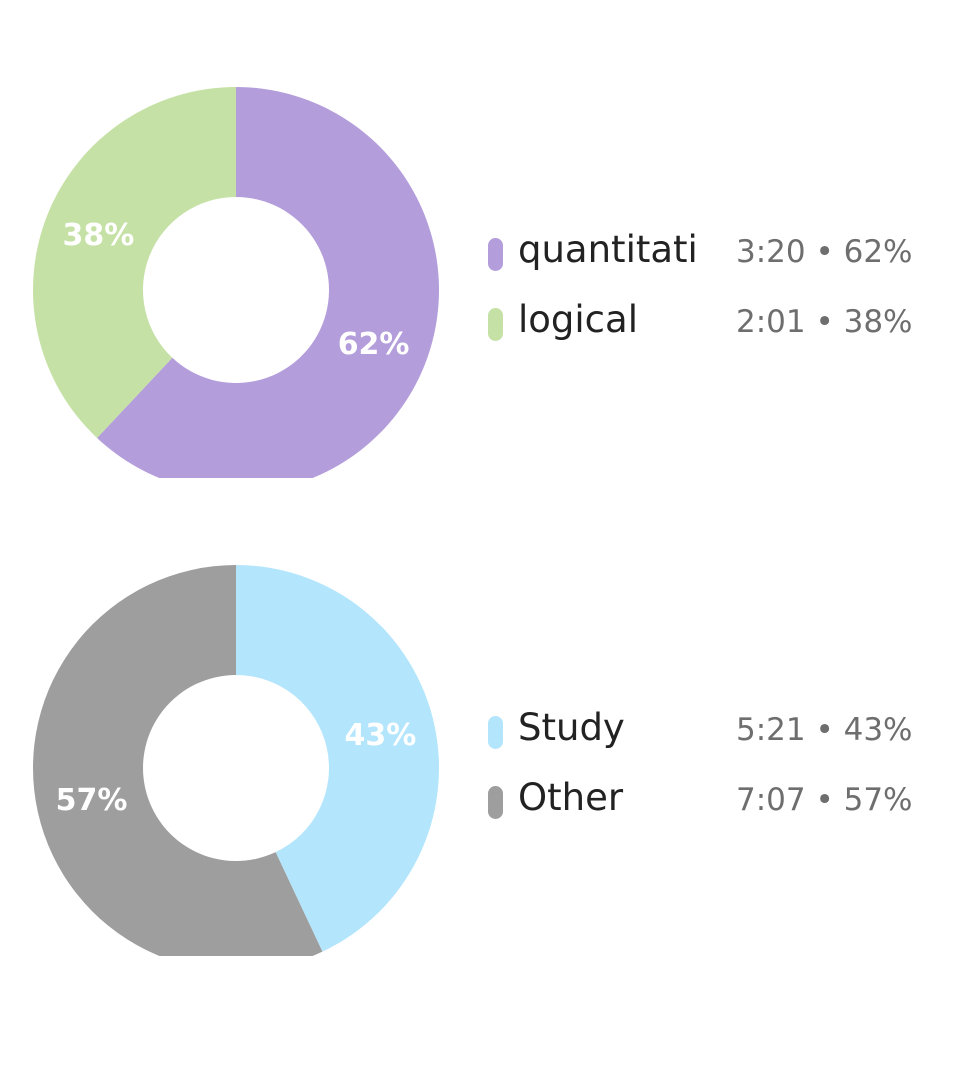  Describe the element at coordinates (98, 235) in the screenshot. I see `slice-percent-label: 38%` at that location.